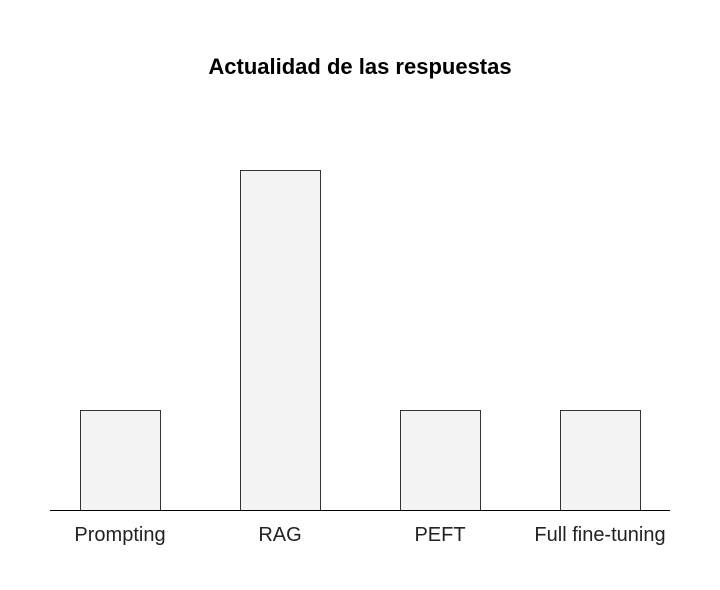  Describe the element at coordinates (600, 460) in the screenshot. I see `bar-full-fine-tuning` at that location.